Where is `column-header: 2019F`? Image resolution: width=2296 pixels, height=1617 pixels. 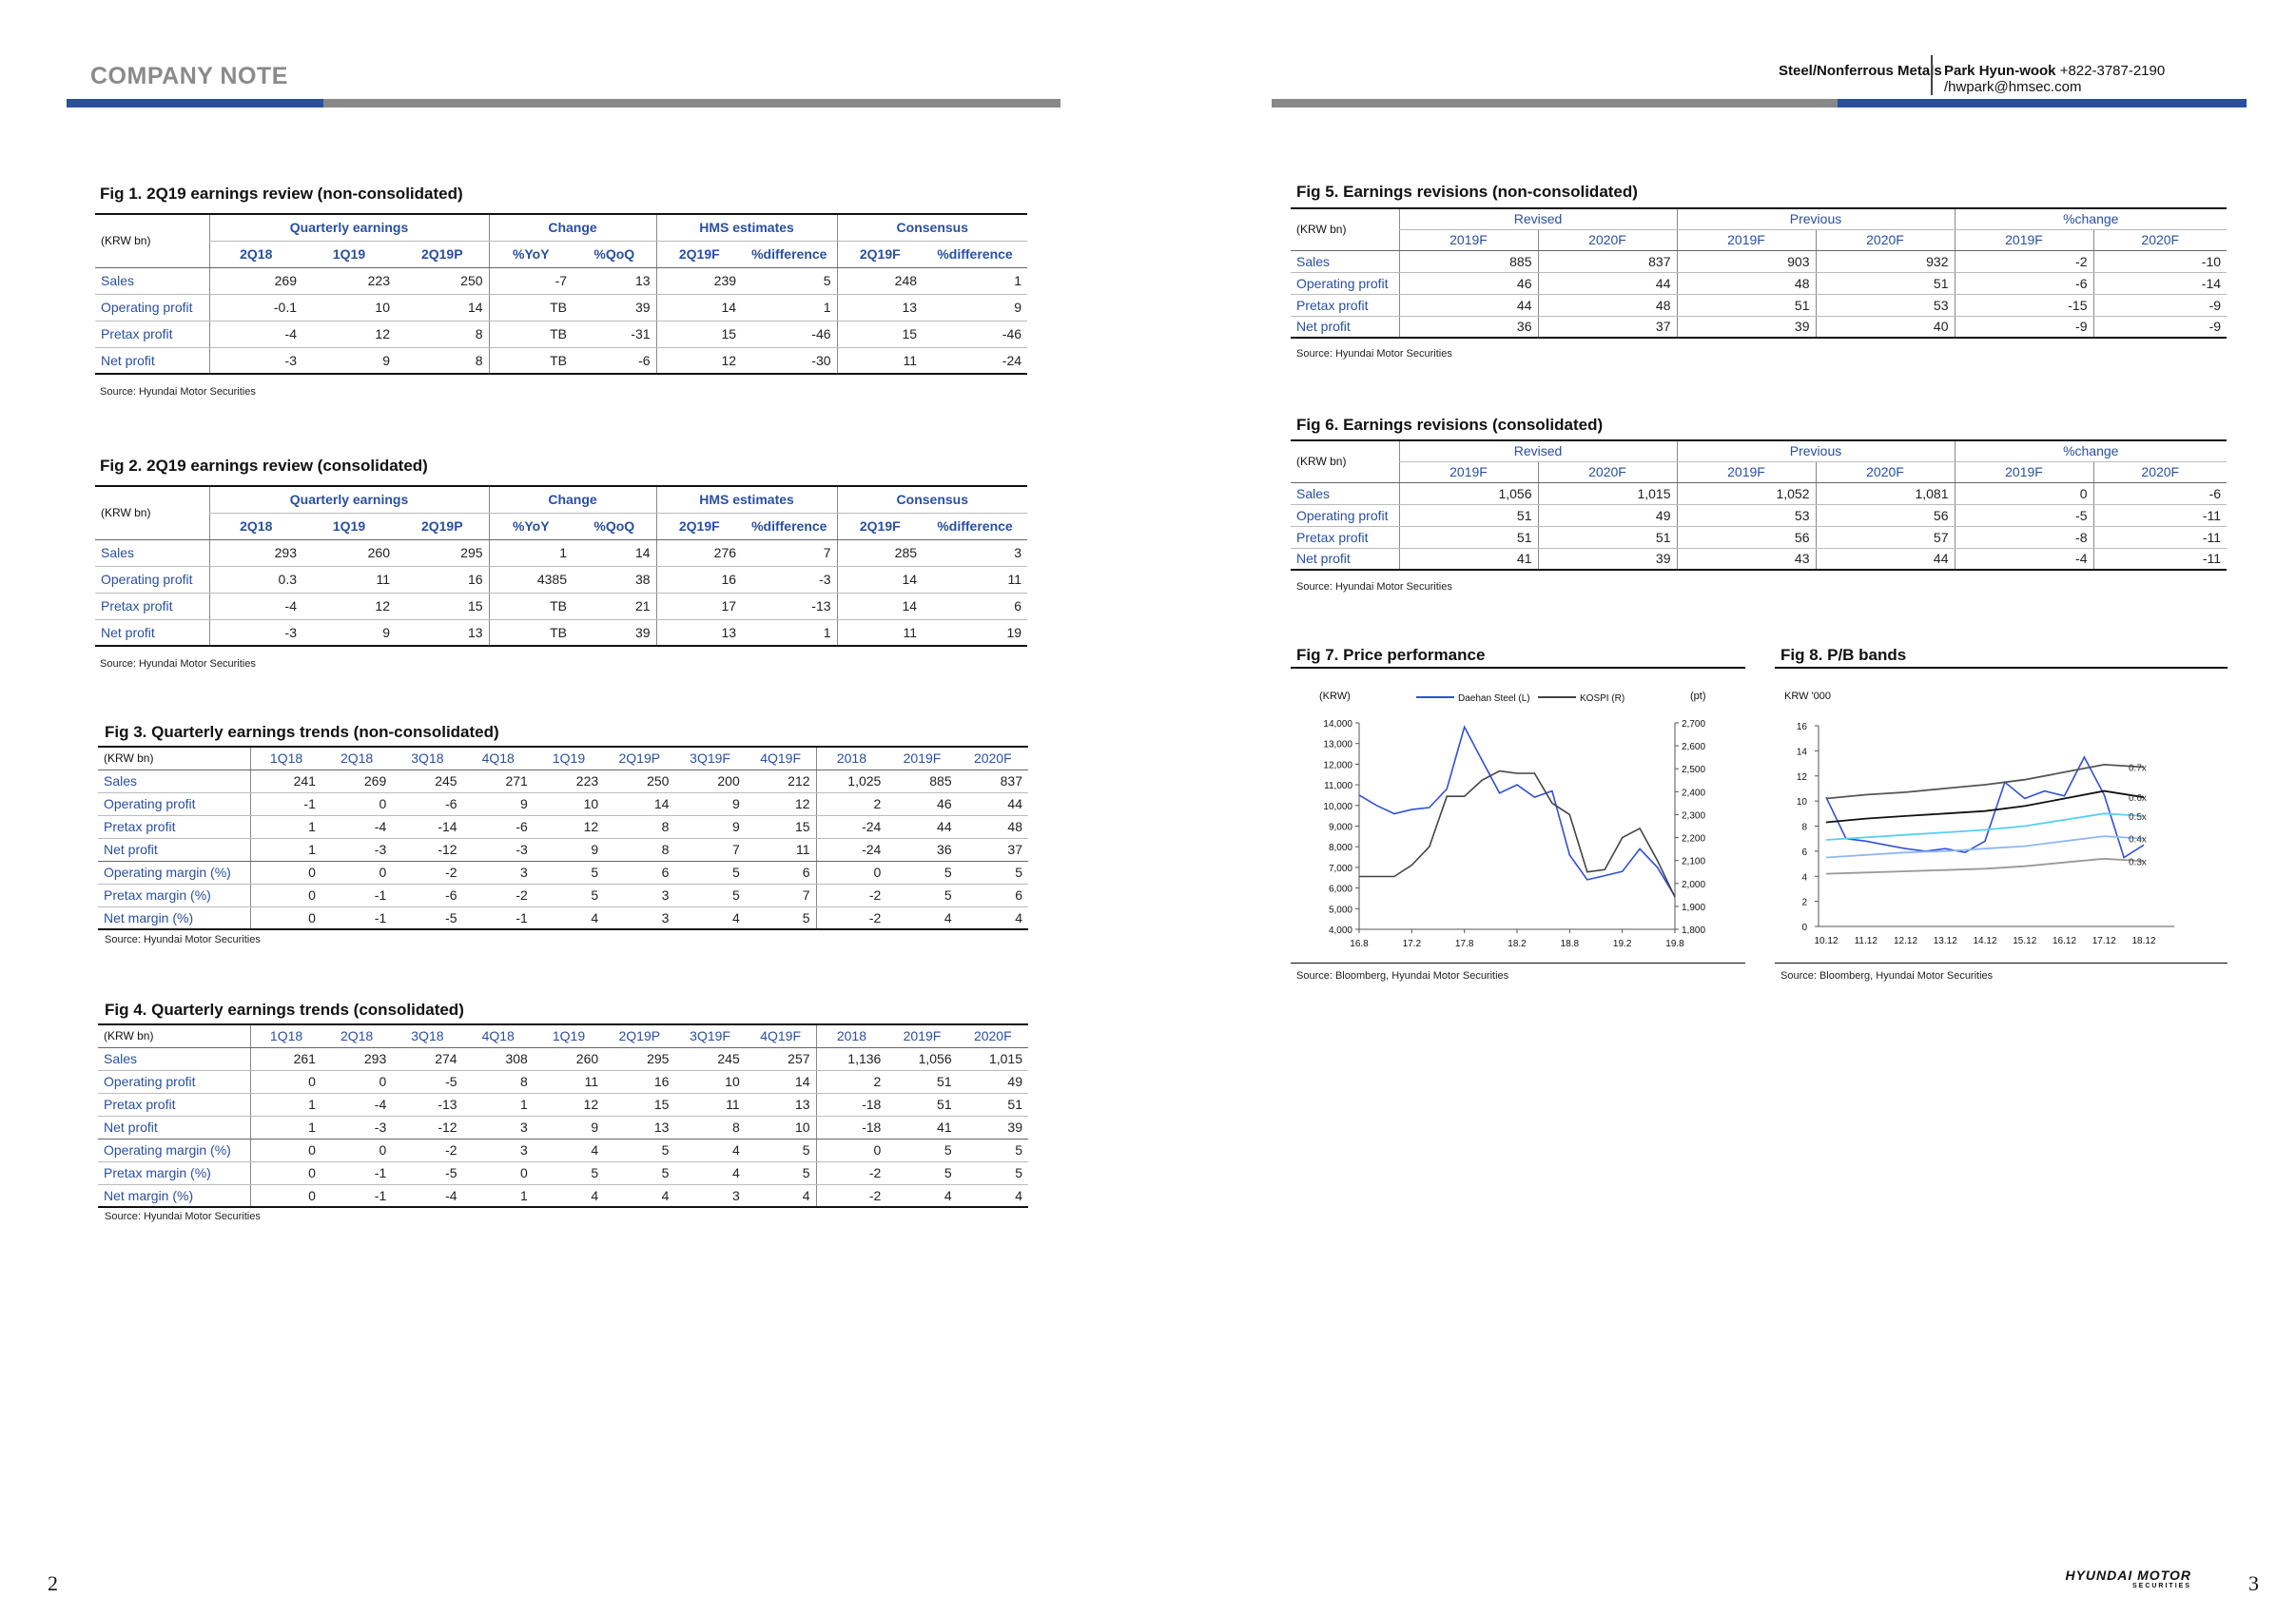 column-header: 2019F is located at coordinates (2024, 240).